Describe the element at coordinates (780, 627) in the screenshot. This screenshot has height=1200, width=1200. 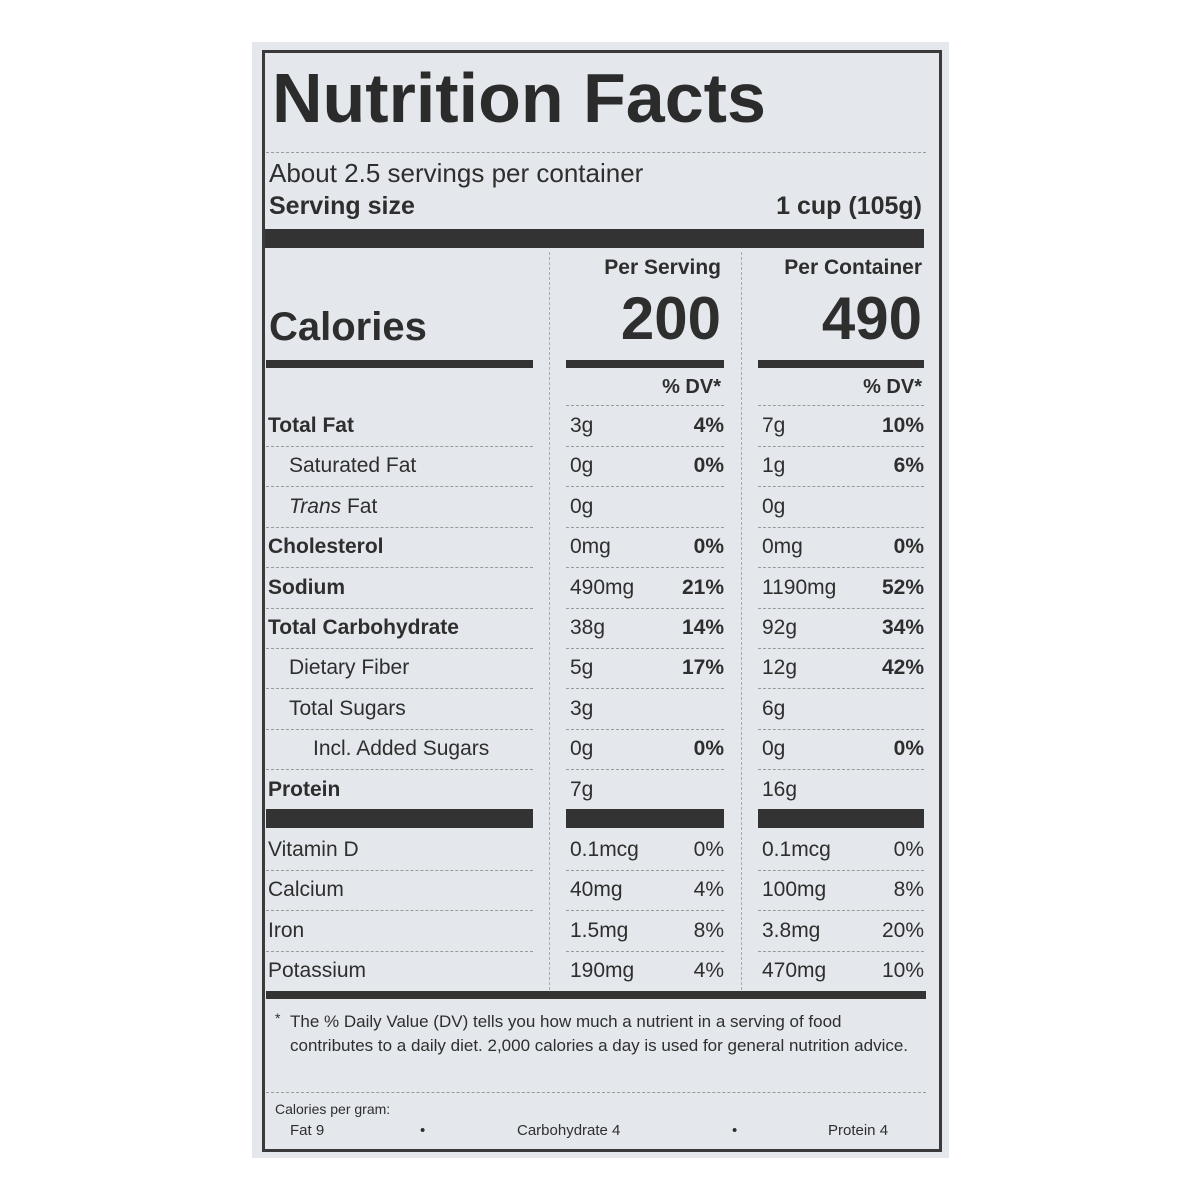
I see `container-amount: 92g` at that location.